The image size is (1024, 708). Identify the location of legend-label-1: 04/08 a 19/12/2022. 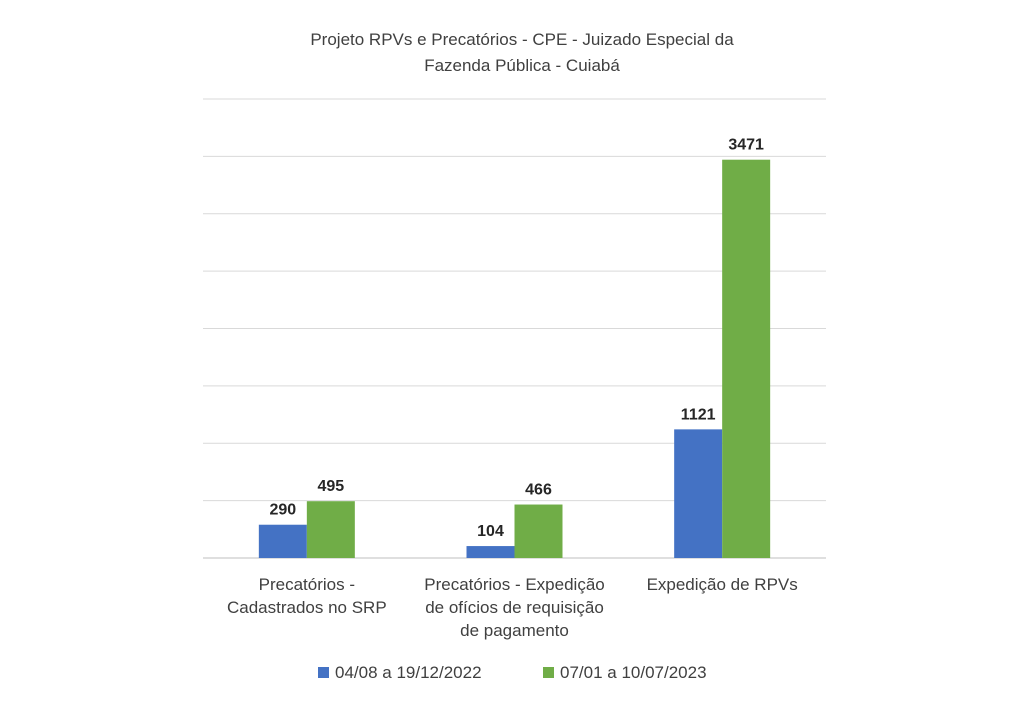
(408, 672).